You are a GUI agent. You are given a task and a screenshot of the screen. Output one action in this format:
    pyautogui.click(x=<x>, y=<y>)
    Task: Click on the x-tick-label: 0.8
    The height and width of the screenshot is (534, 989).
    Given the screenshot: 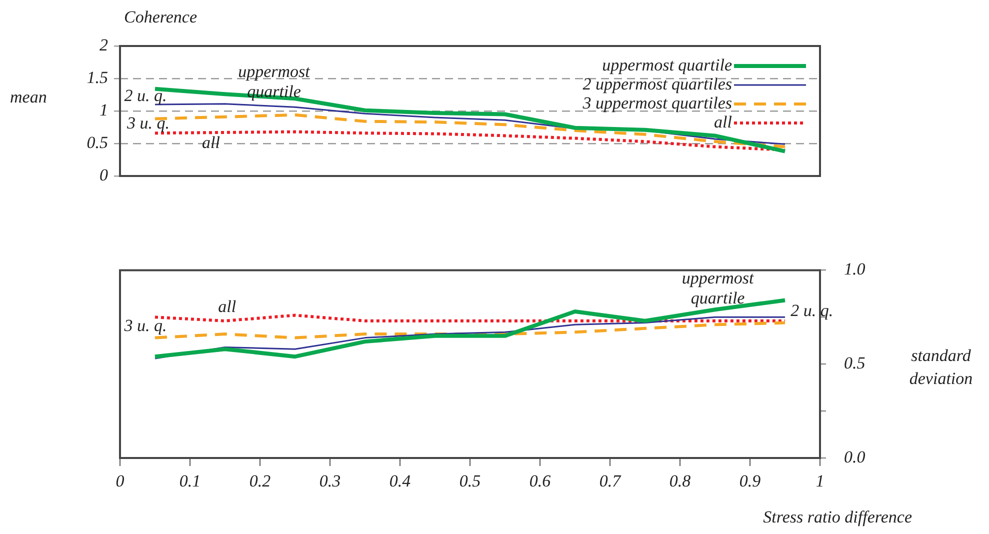 What is the action you would take?
    pyautogui.click(x=680, y=481)
    